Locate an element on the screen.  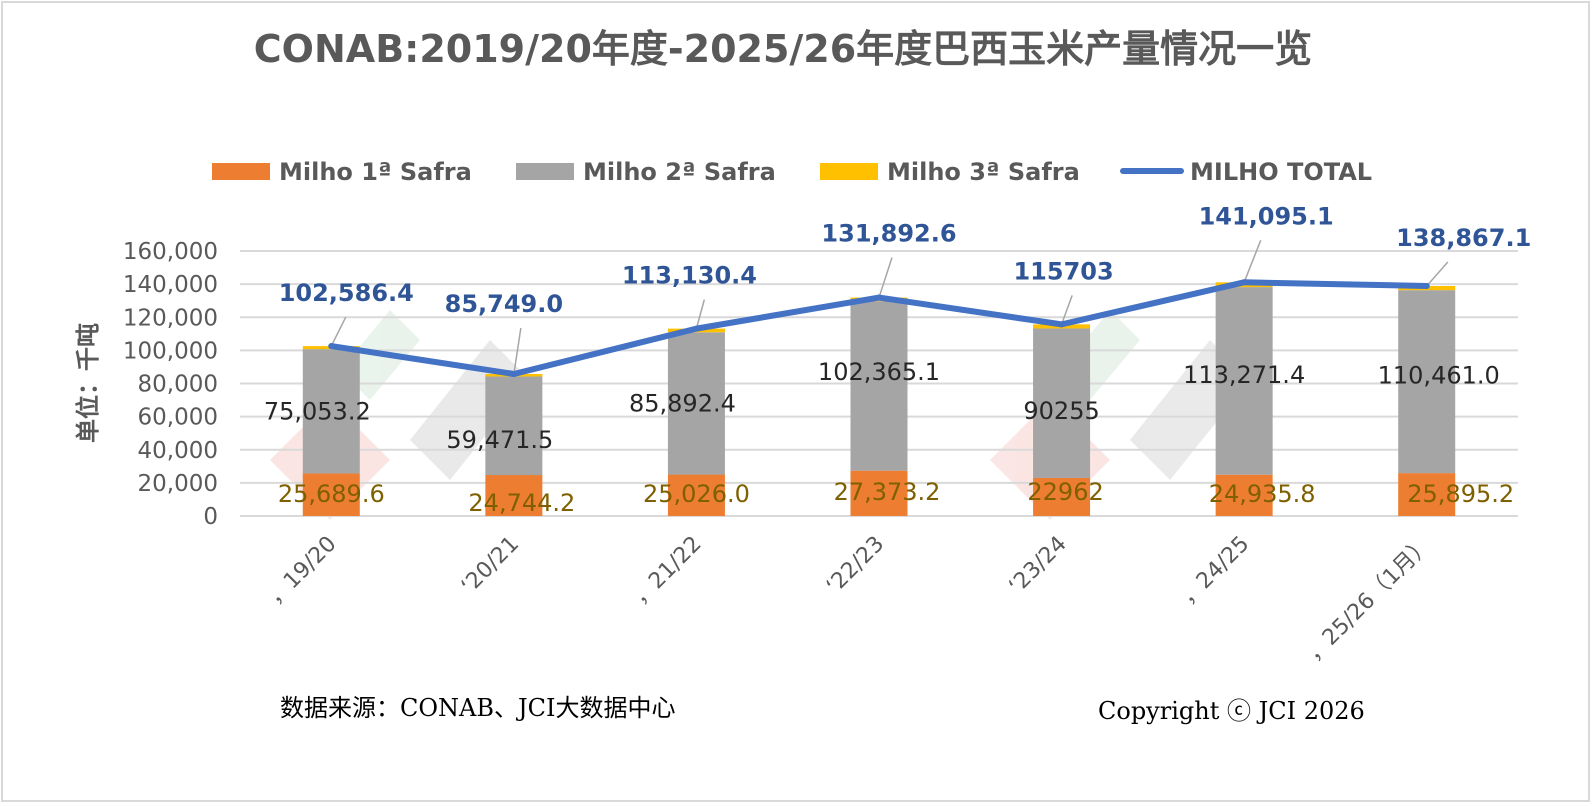
y-tick-label: 120,000 is located at coordinates (170, 318).